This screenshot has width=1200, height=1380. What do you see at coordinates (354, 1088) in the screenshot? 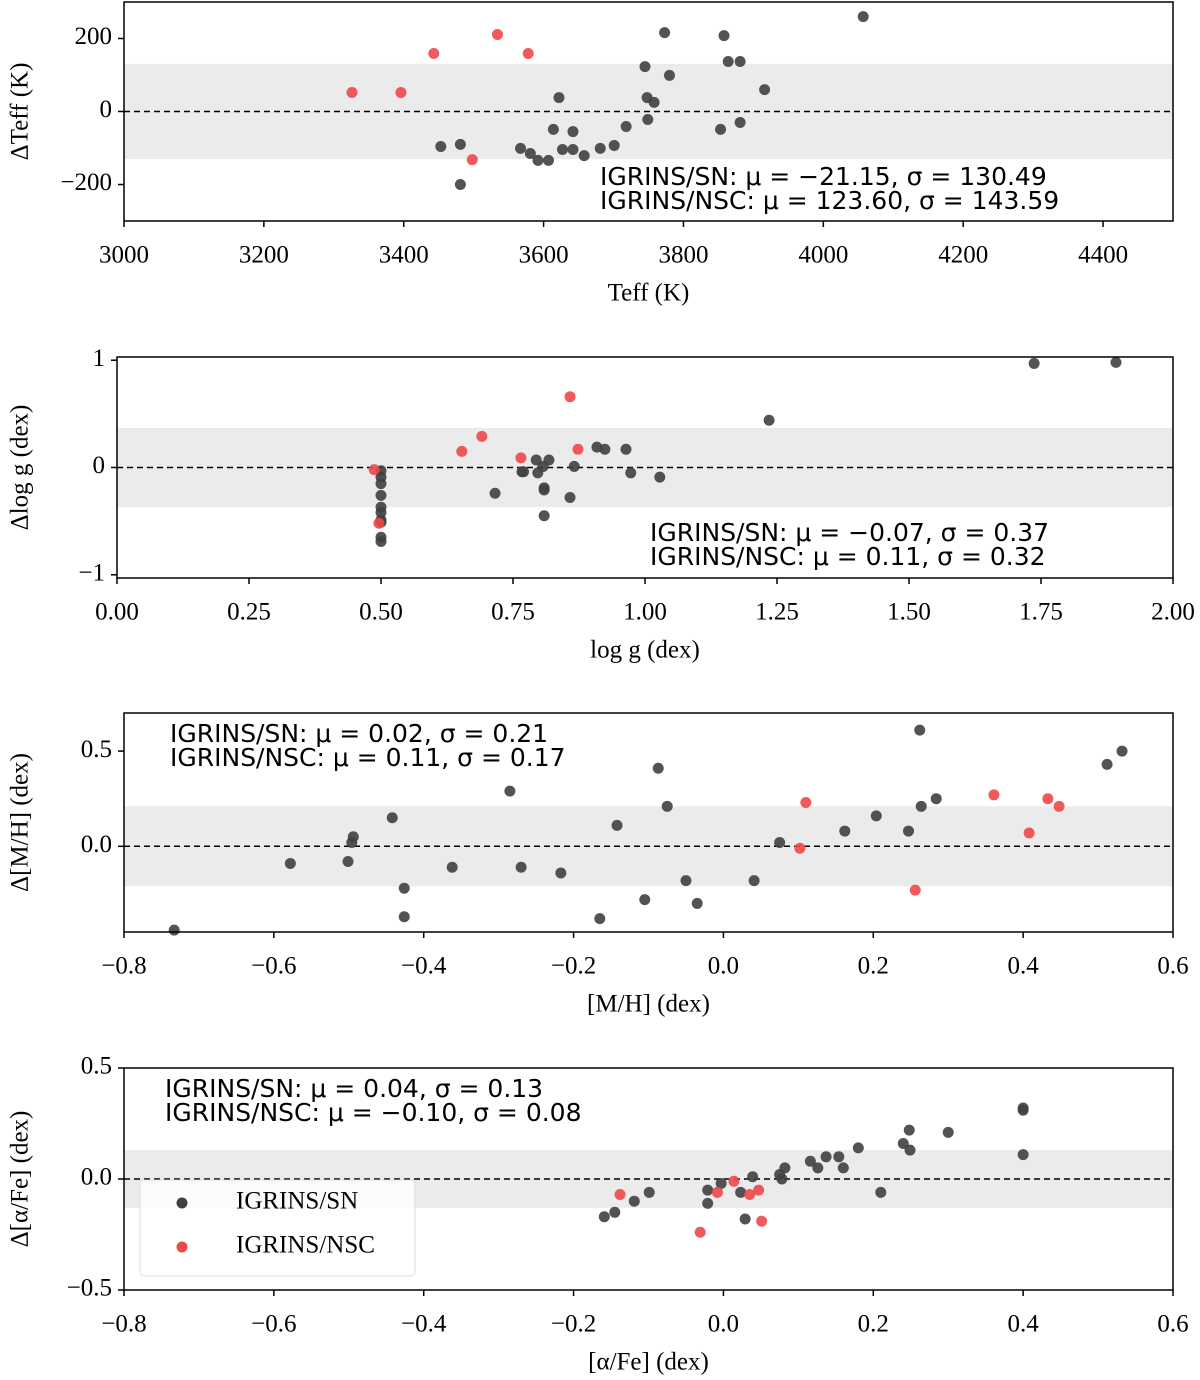
I see `annotation: IGRINS/SN: μ = 0.04, σ = 0.13` at bounding box center [354, 1088].